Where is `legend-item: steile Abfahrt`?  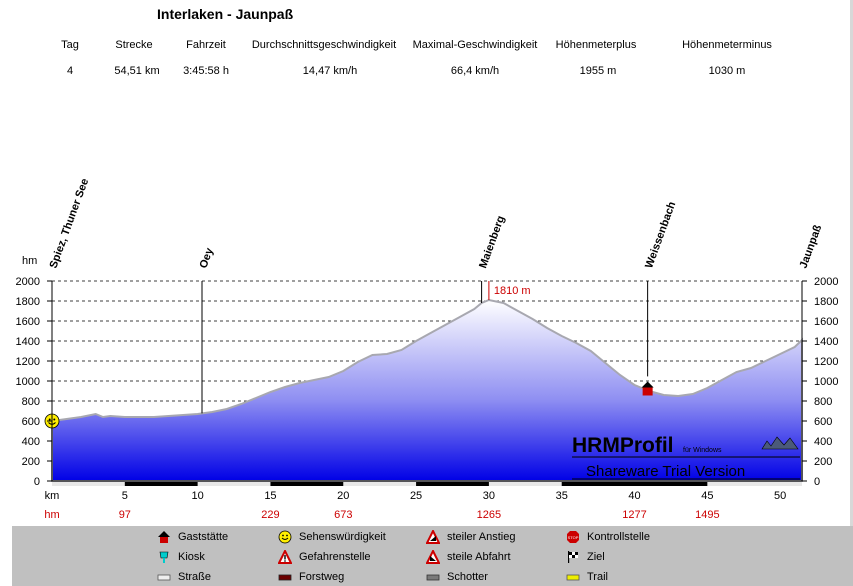
legend-item: steile Abfahrt is located at coordinates (468, 557).